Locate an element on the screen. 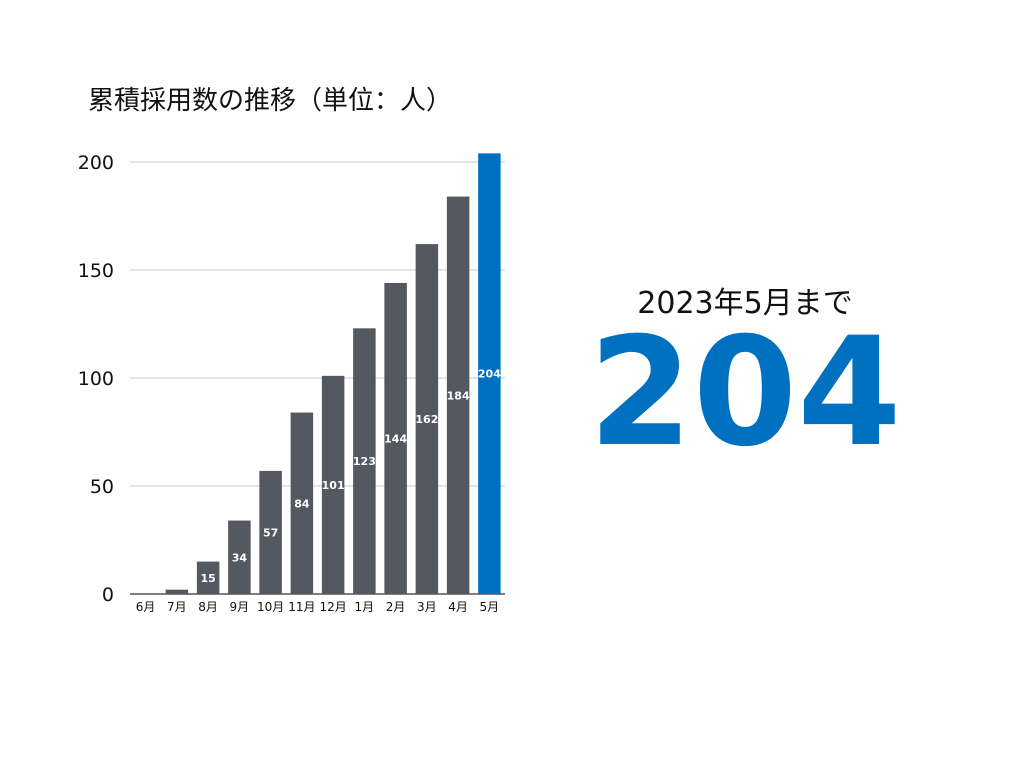 Image resolution: width=1024 pixels, height=768 pixels. x-tick-label: 5月 is located at coordinates (490, 607).